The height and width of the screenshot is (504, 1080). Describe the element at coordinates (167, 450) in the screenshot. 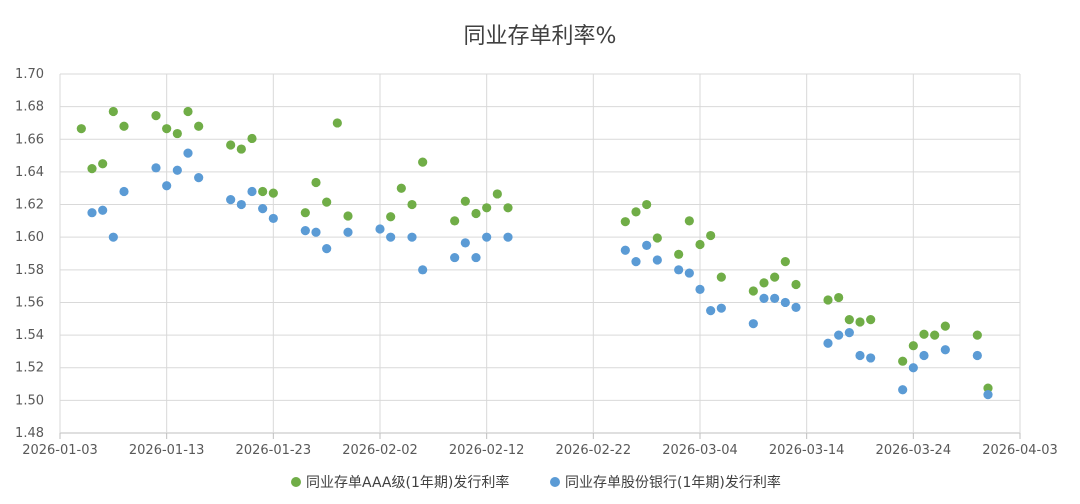

I see `x-tick-label: 2026-01-13` at that location.